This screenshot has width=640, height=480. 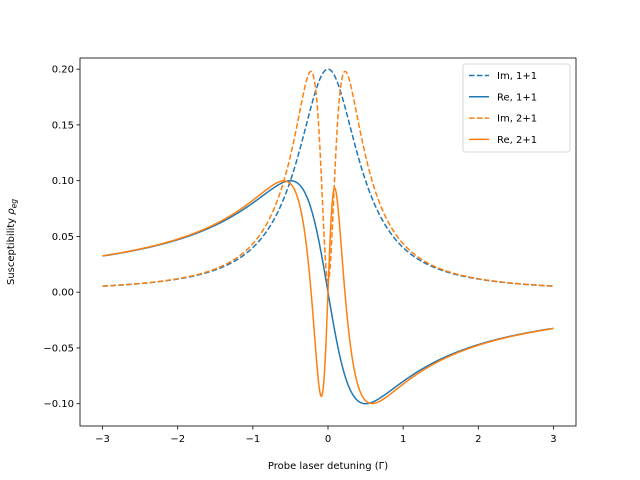 I want to click on legend-label: Im, 2+1, so click(x=517, y=119).